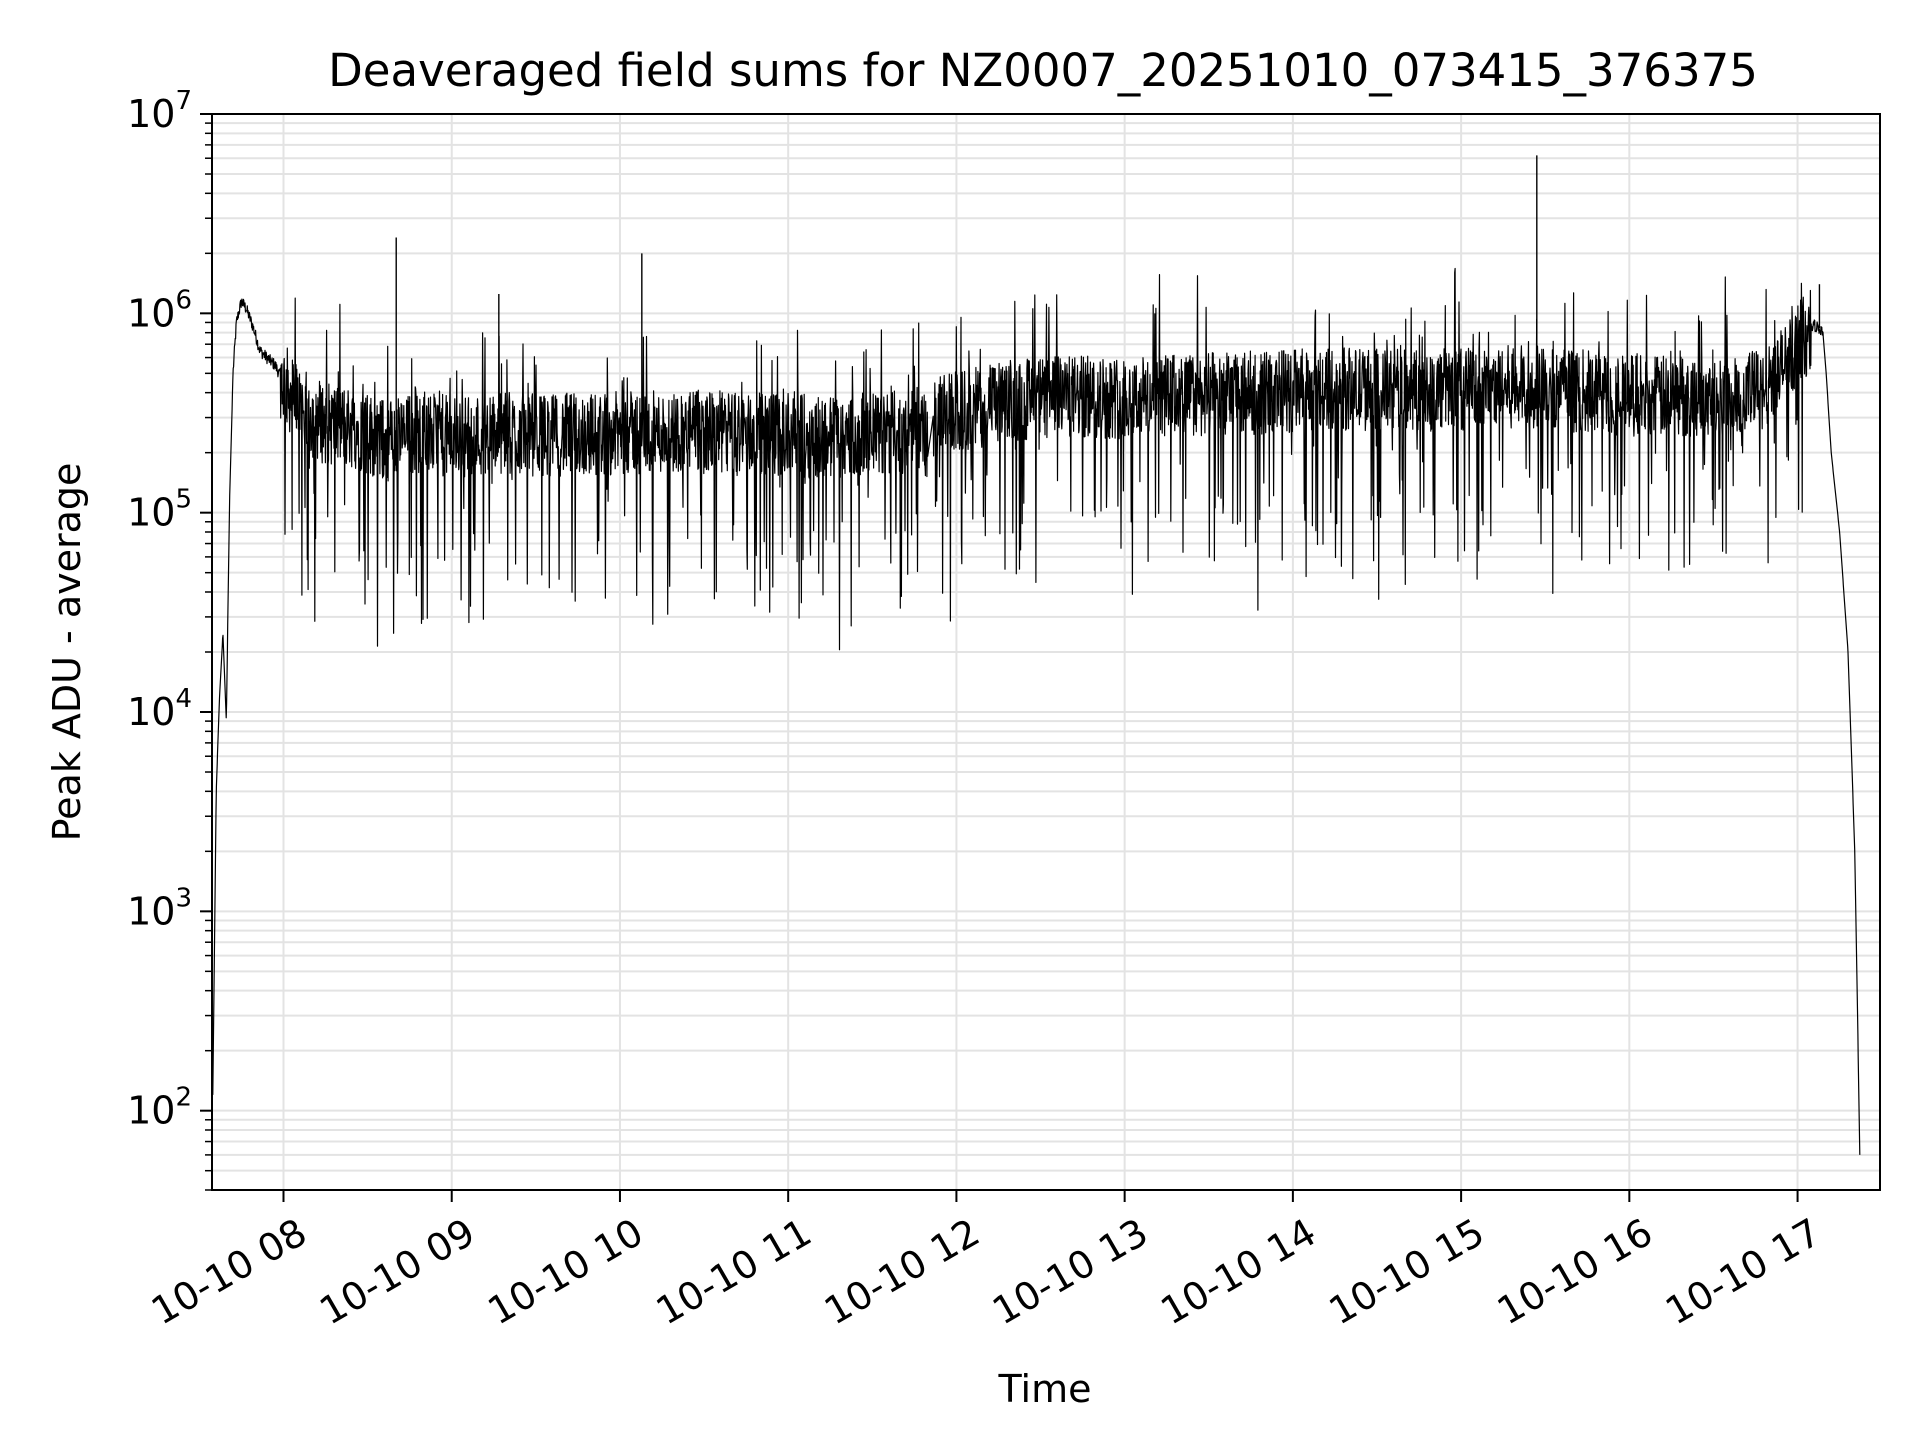 The height and width of the screenshot is (1440, 1920). I want to click on y-axis: 10² 10³ 10⁴ 10⁵ 10⁶ 10⁷, so click(169, 638).